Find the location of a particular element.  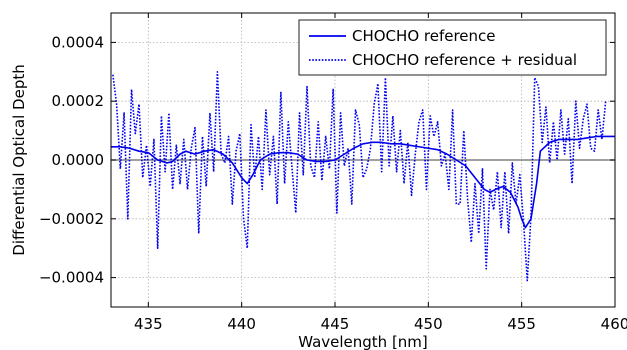

x-tick-label: 450 is located at coordinates (428, 324).